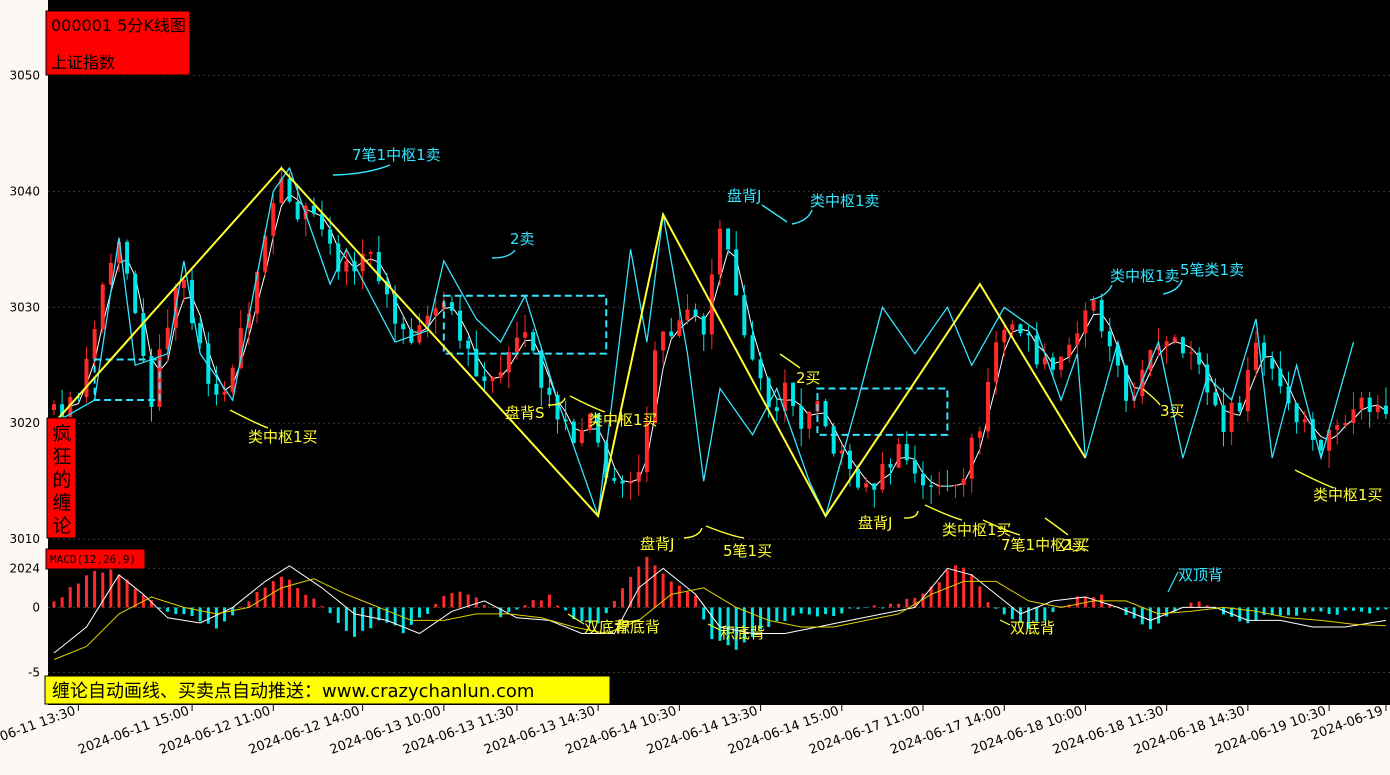 Image resolution: width=1390 pixels, height=775 pixels. I want to click on macd-label: MACD(12,26,9), so click(95, 559).